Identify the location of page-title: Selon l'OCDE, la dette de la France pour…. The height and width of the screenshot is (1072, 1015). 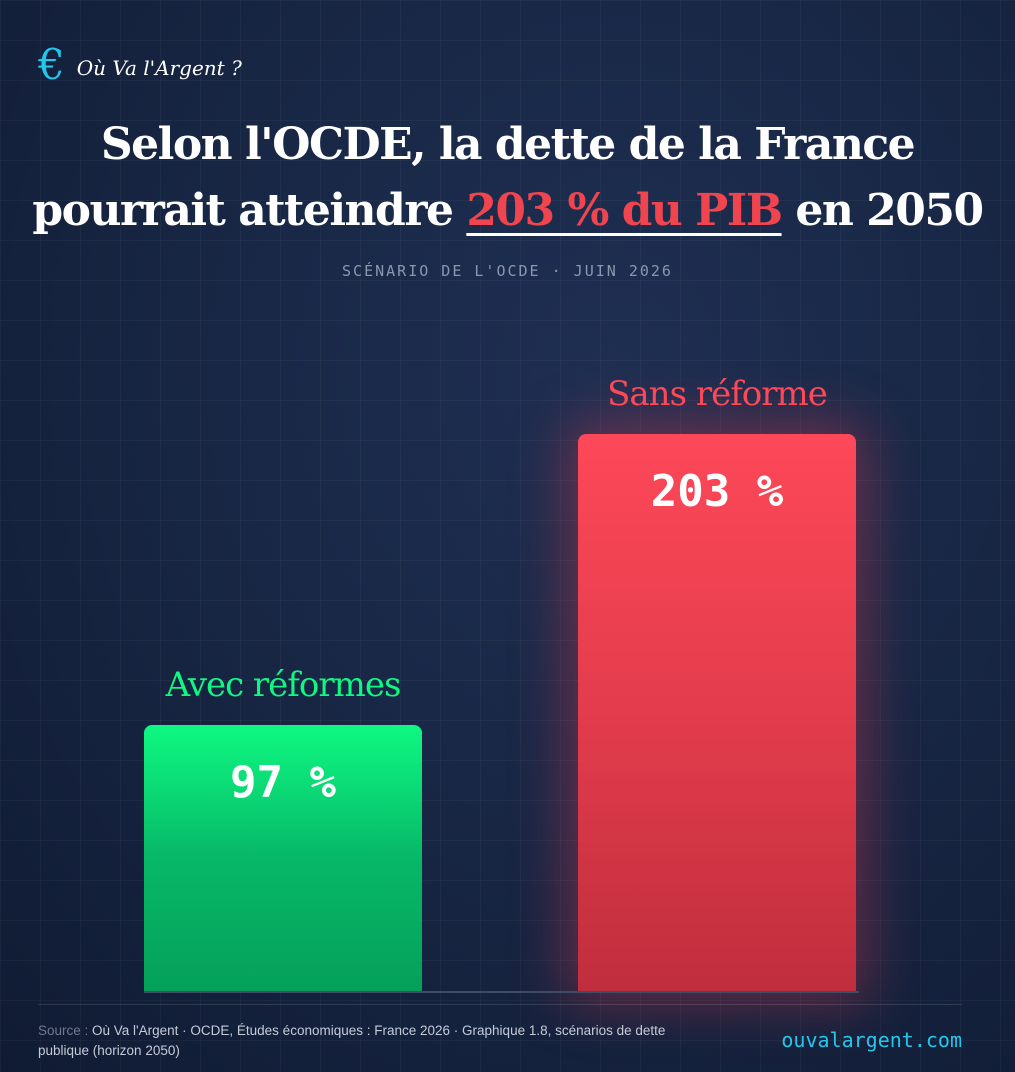
(507, 178).